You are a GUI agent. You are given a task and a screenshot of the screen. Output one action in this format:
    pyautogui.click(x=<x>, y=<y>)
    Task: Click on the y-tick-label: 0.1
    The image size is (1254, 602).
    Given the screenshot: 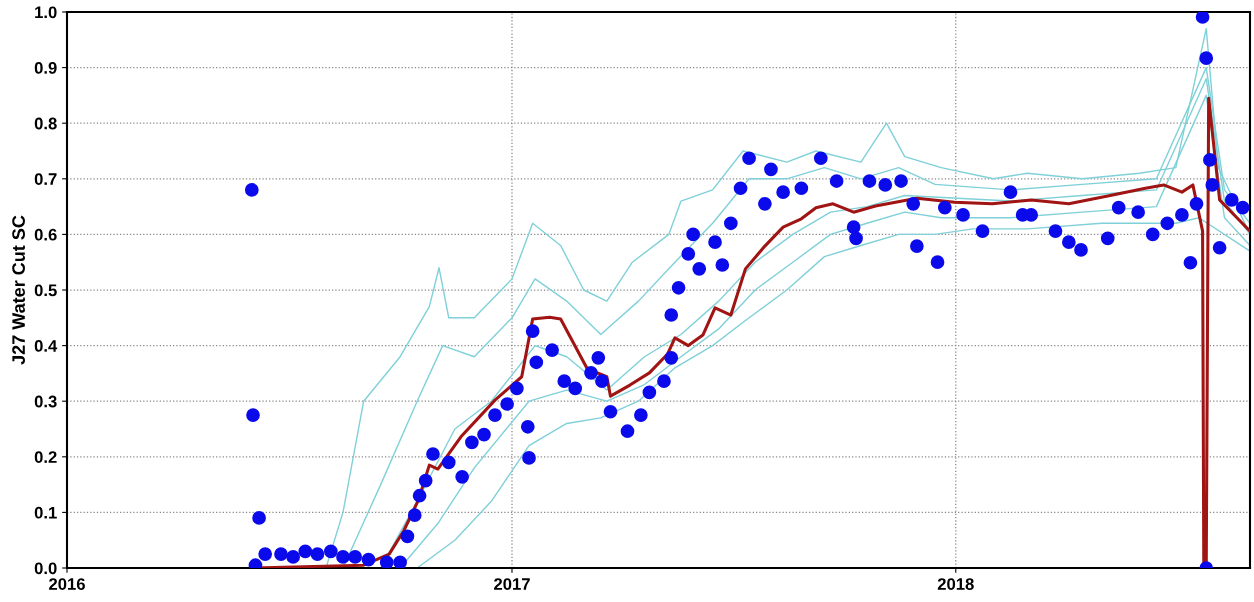 What is the action you would take?
    pyautogui.click(x=45, y=512)
    